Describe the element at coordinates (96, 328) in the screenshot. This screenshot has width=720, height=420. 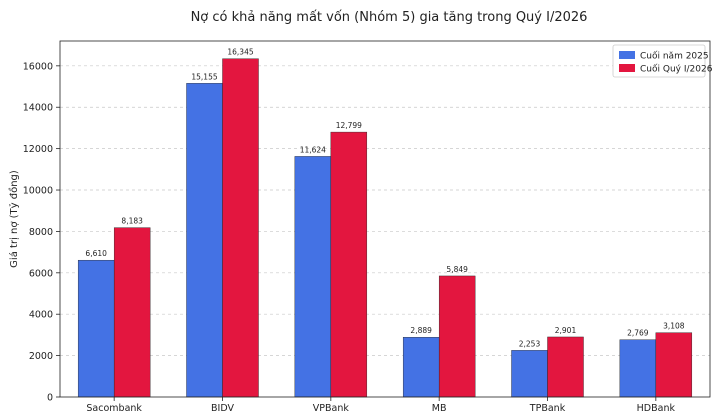
I see `bar-cuoi-nam-2025-sacombank` at that location.